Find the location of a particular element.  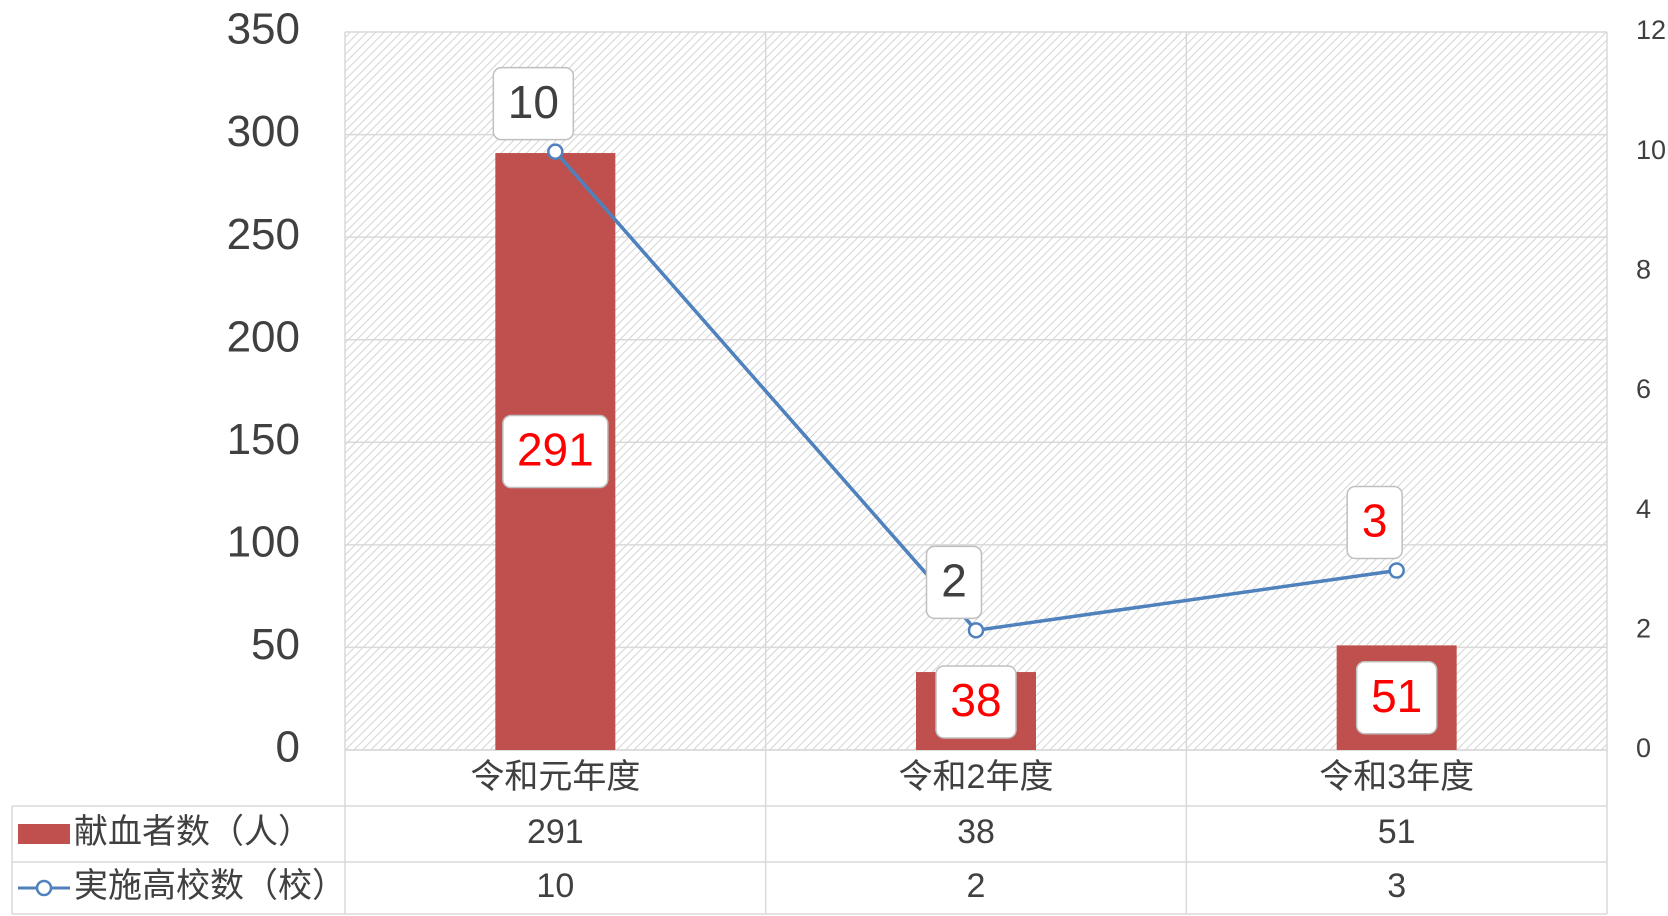

y2-tick-label: 12 is located at coordinates (1651, 30).